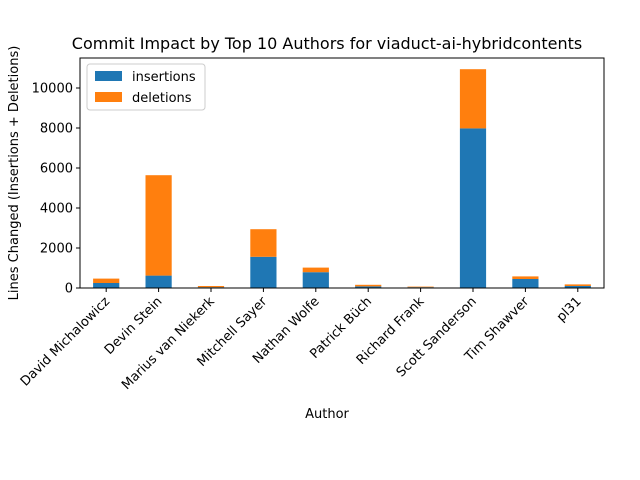  Describe the element at coordinates (146, 87) in the screenshot. I see `legend: insertions deletions` at that location.